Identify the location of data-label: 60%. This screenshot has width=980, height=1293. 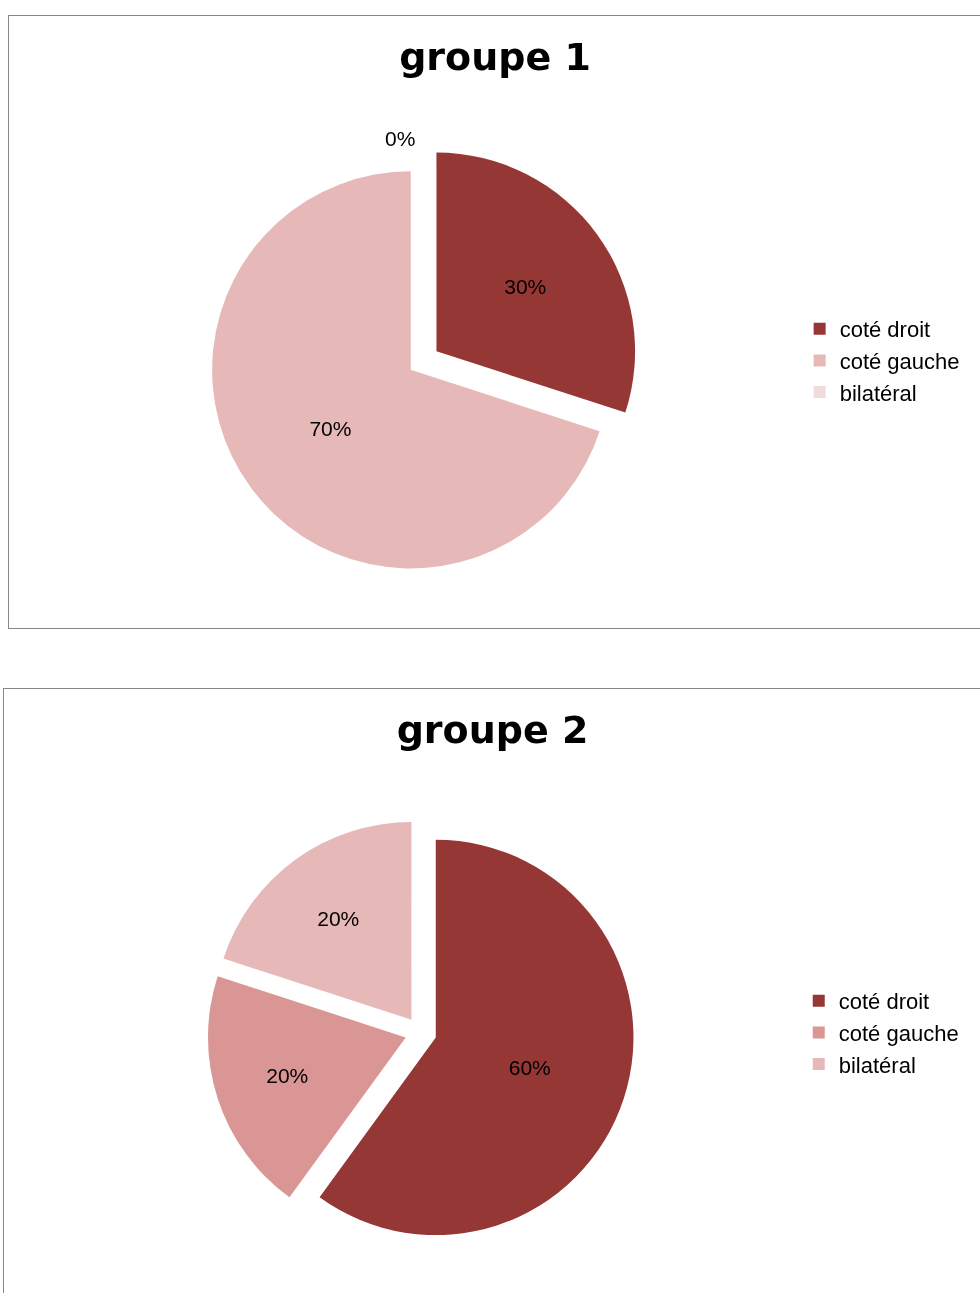
(529, 1068).